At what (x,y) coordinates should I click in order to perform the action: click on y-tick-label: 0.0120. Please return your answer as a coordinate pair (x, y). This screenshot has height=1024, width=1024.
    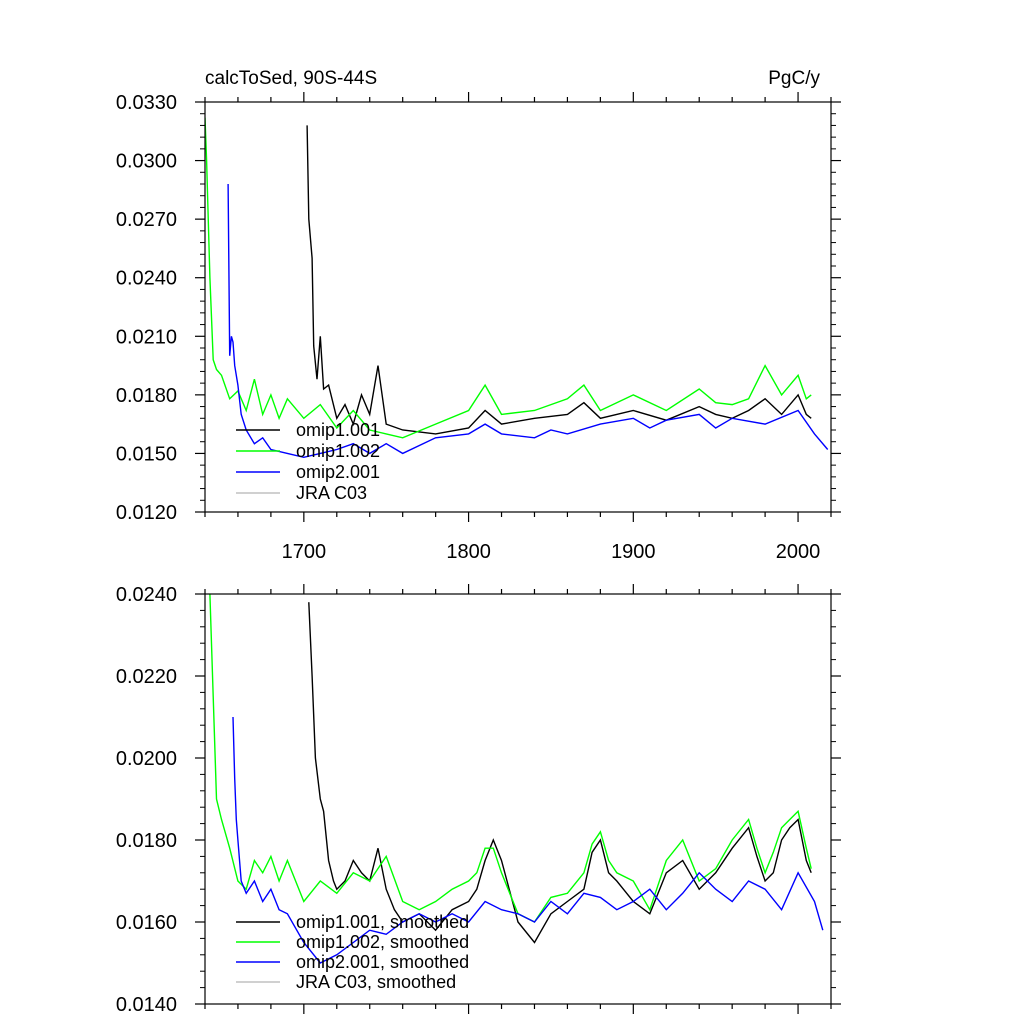
    Looking at the image, I should click on (146, 513).